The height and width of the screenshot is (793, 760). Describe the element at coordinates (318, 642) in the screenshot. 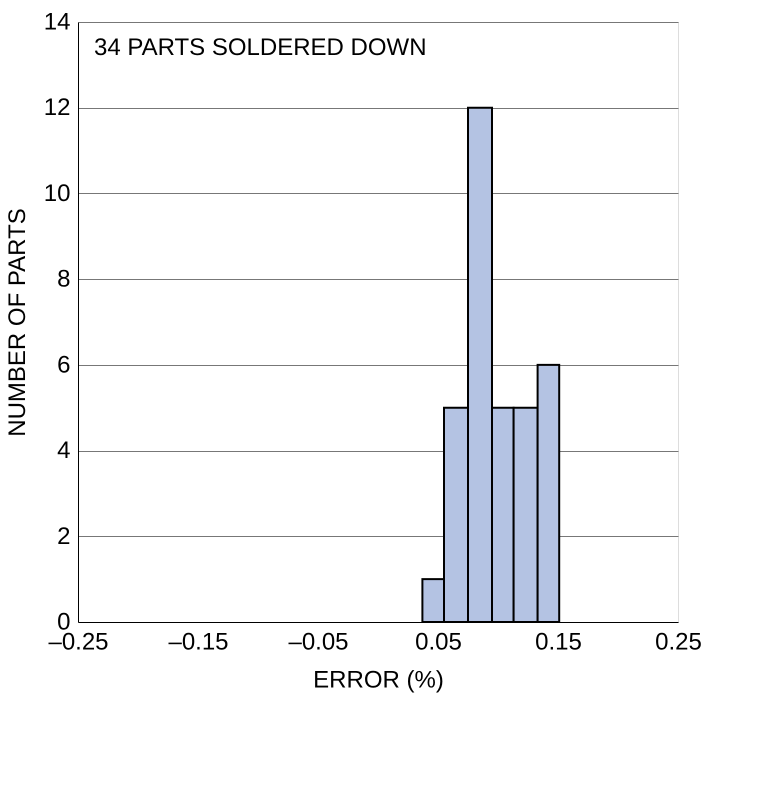

I see `x-tick-label: –0.05` at that location.